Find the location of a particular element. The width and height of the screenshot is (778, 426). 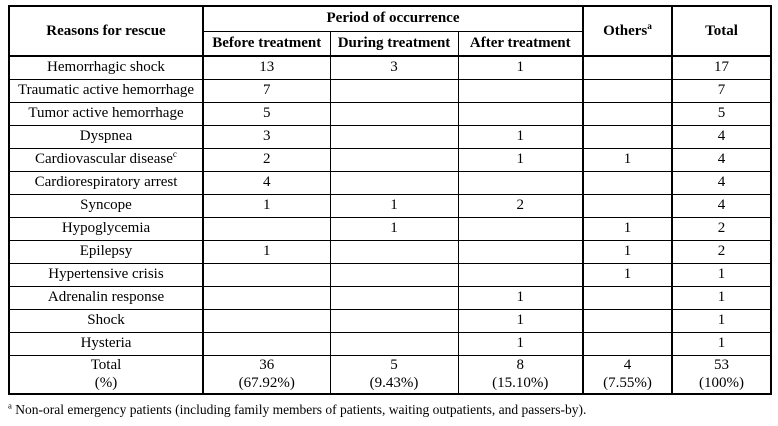

col-header-after-treatment: After treatment is located at coordinates (520, 43).